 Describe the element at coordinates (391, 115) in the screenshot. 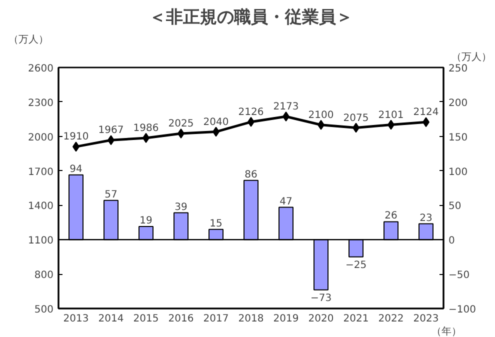

I see `data-label: 2101` at that location.